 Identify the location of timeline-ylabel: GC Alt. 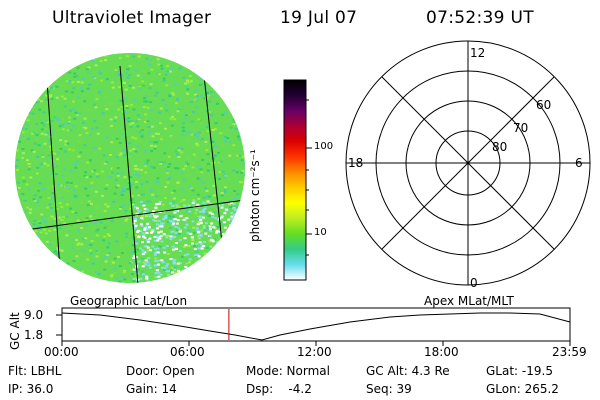
(15, 331).